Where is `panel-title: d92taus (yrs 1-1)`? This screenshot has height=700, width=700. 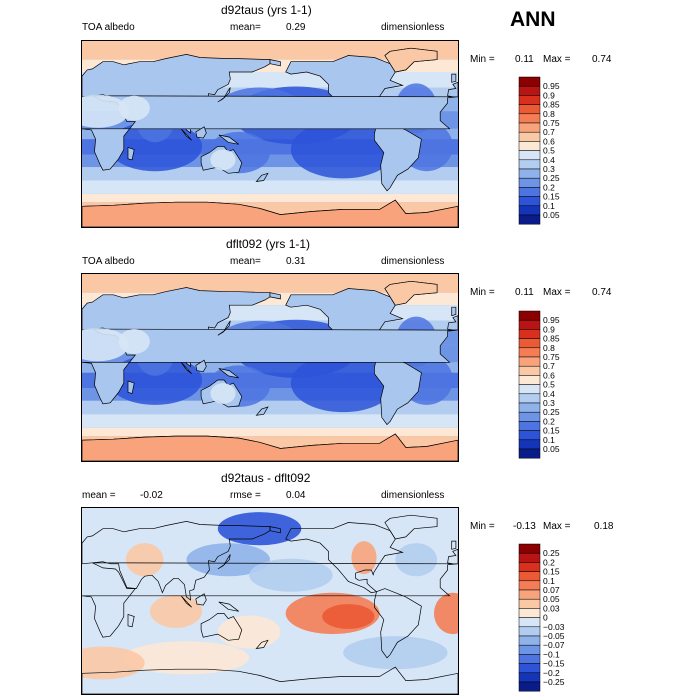
panel-title: d92taus (yrs 1-1) is located at coordinates (266, 10).